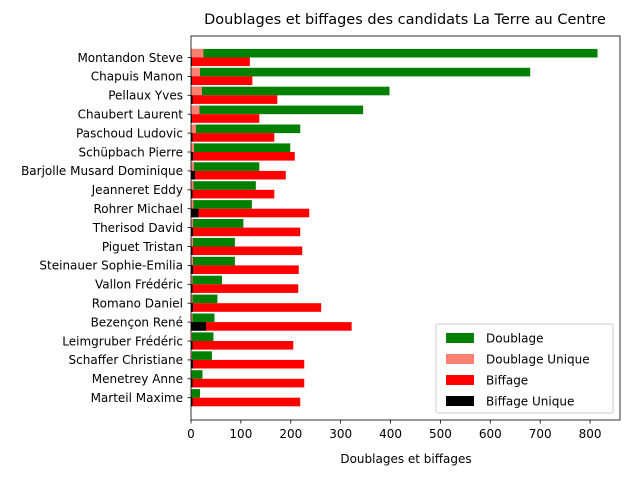 Image resolution: width=640 pixels, height=480 pixels. Describe the element at coordinates (530, 402) in the screenshot. I see `legend-label: Biffage Unique` at that location.